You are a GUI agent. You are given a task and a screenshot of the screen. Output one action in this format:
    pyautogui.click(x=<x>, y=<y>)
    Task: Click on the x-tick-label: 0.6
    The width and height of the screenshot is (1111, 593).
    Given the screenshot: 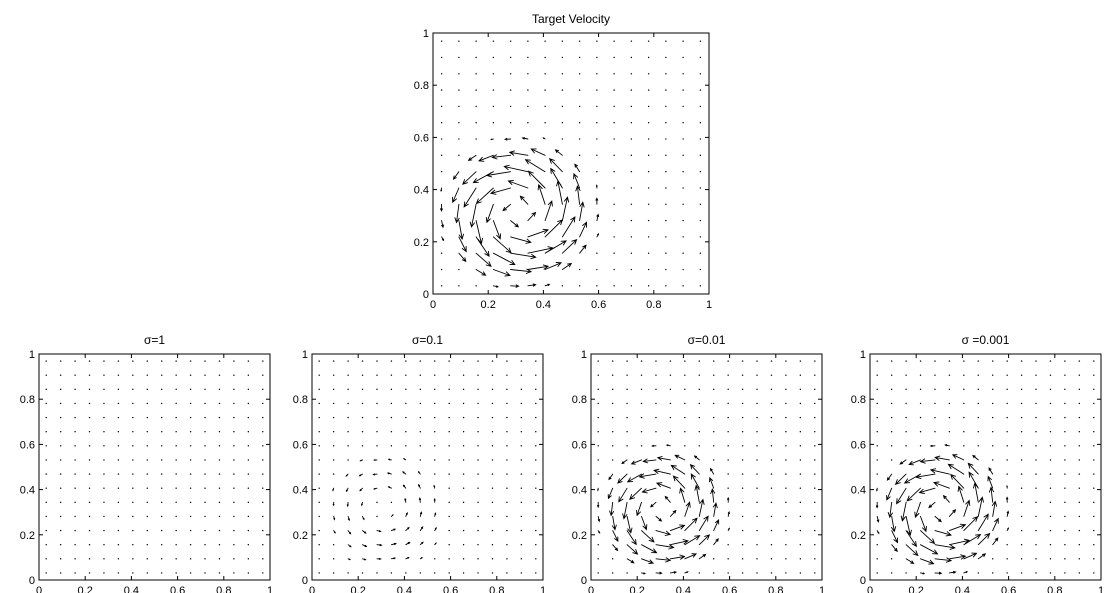 What is the action you would take?
    pyautogui.click(x=598, y=305)
    